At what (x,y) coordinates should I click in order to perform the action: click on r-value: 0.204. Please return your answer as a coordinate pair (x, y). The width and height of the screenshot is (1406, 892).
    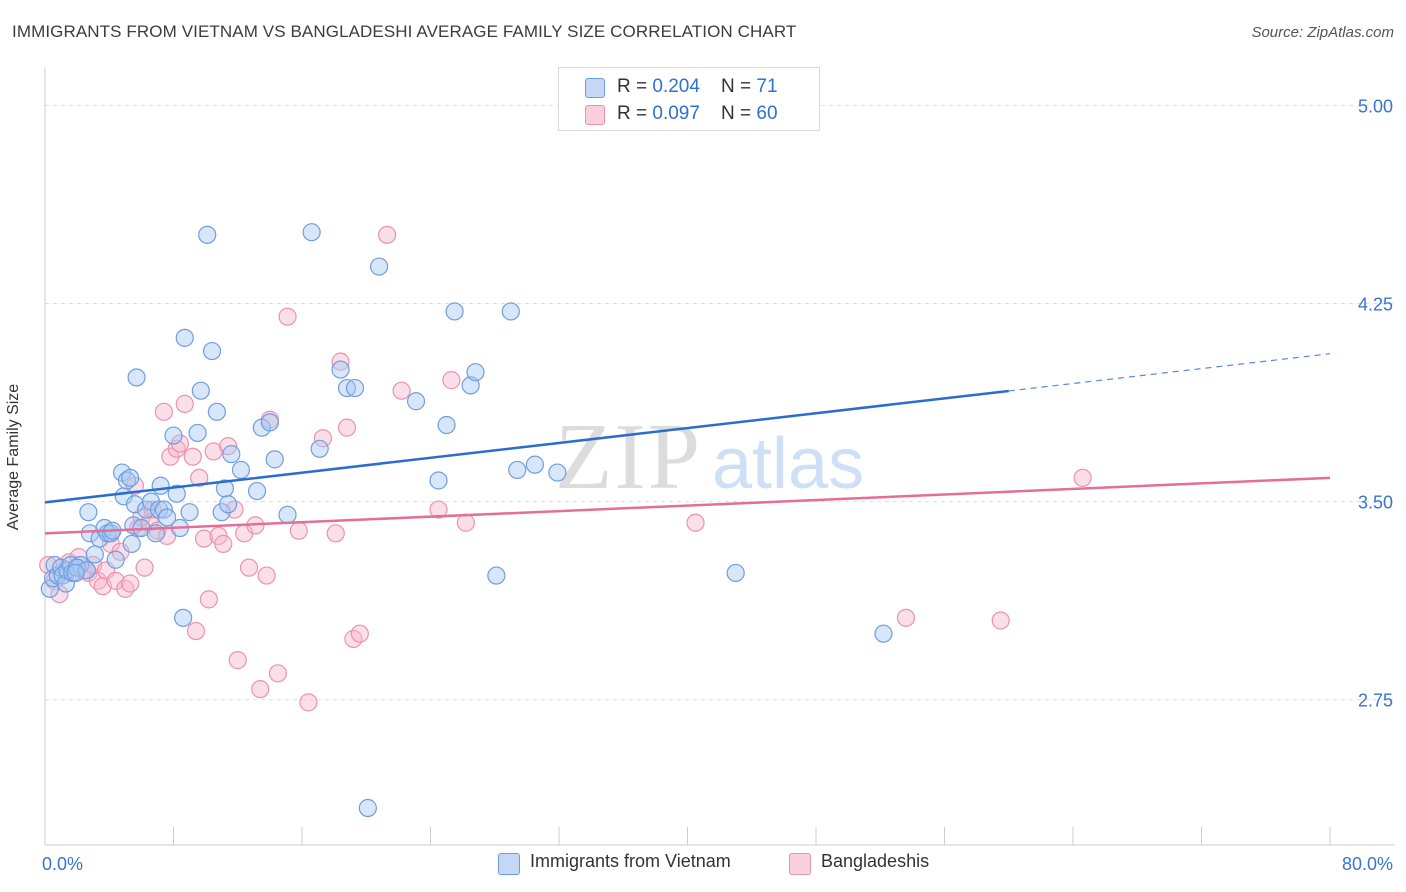
    Looking at the image, I should click on (676, 86).